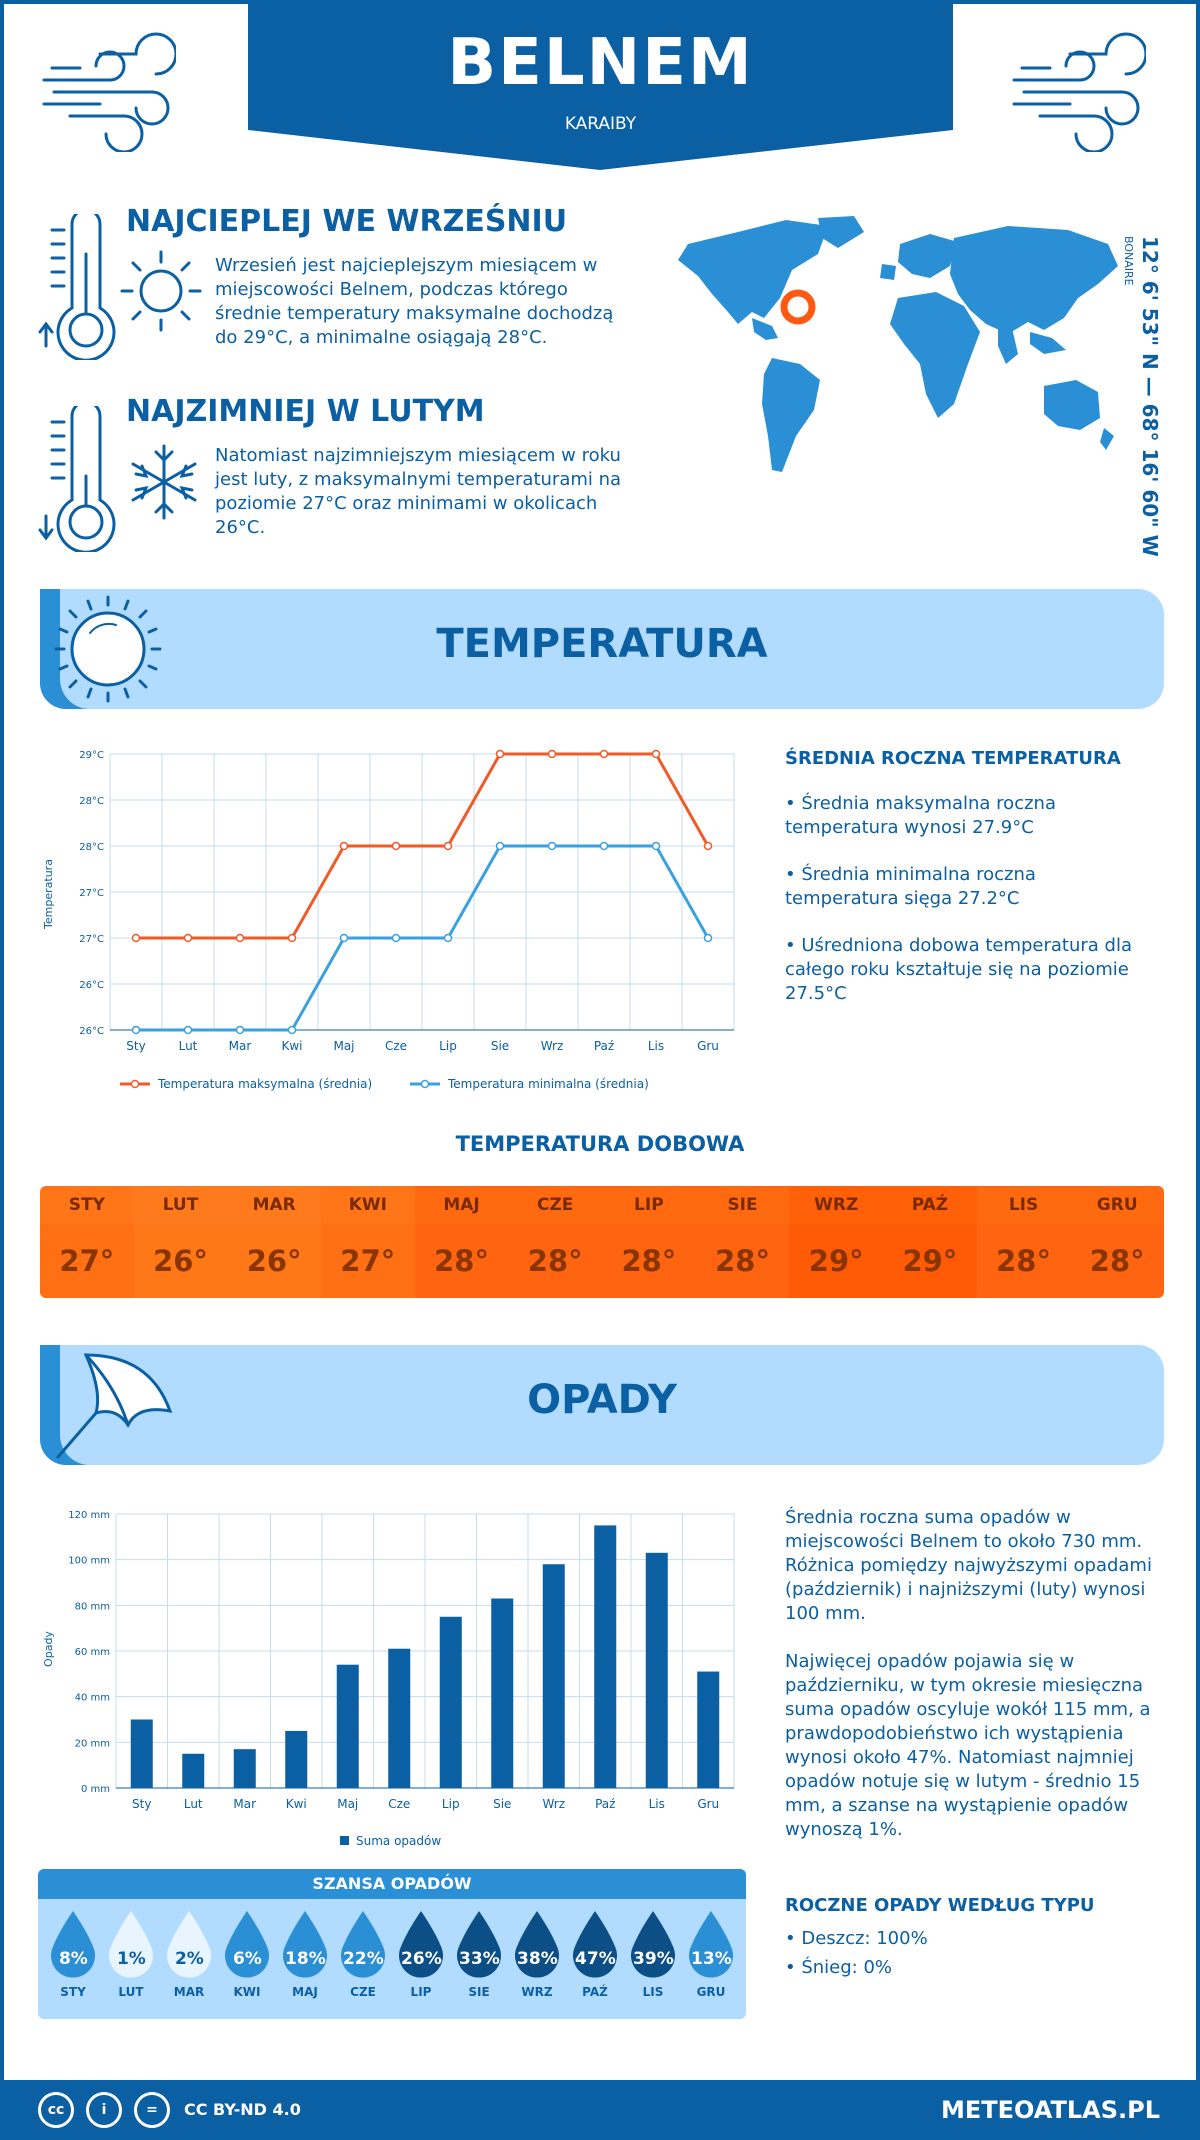 The width and height of the screenshot is (1200, 2140). Describe the element at coordinates (555, 1242) in the screenshot. I see `daily-temperature-cell: CZE 28°` at that location.